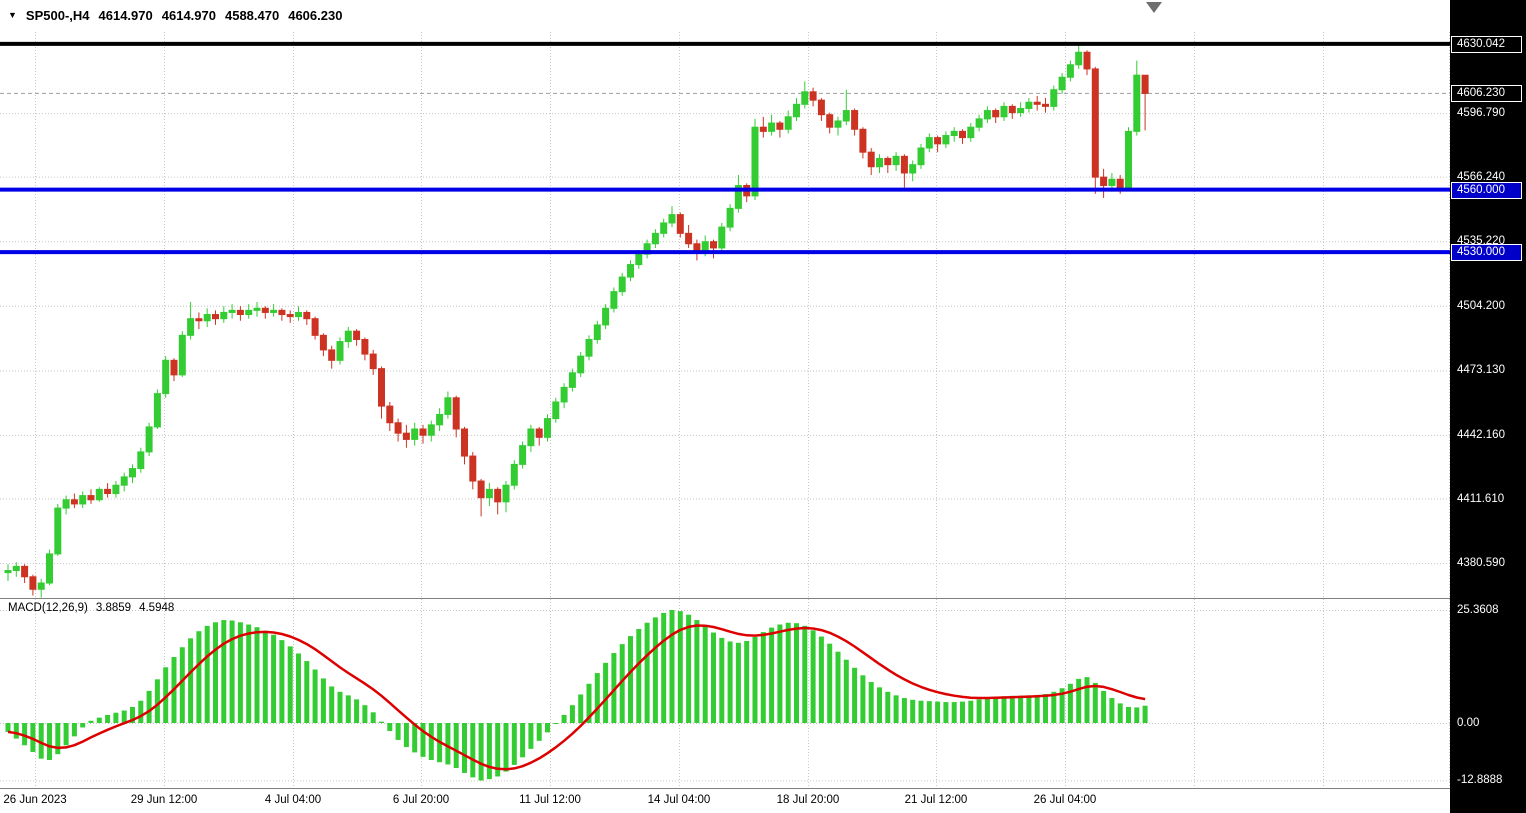  Describe the element at coordinates (315, 15) in the screenshot. I see `ohlc-close: 4606.230` at that location.